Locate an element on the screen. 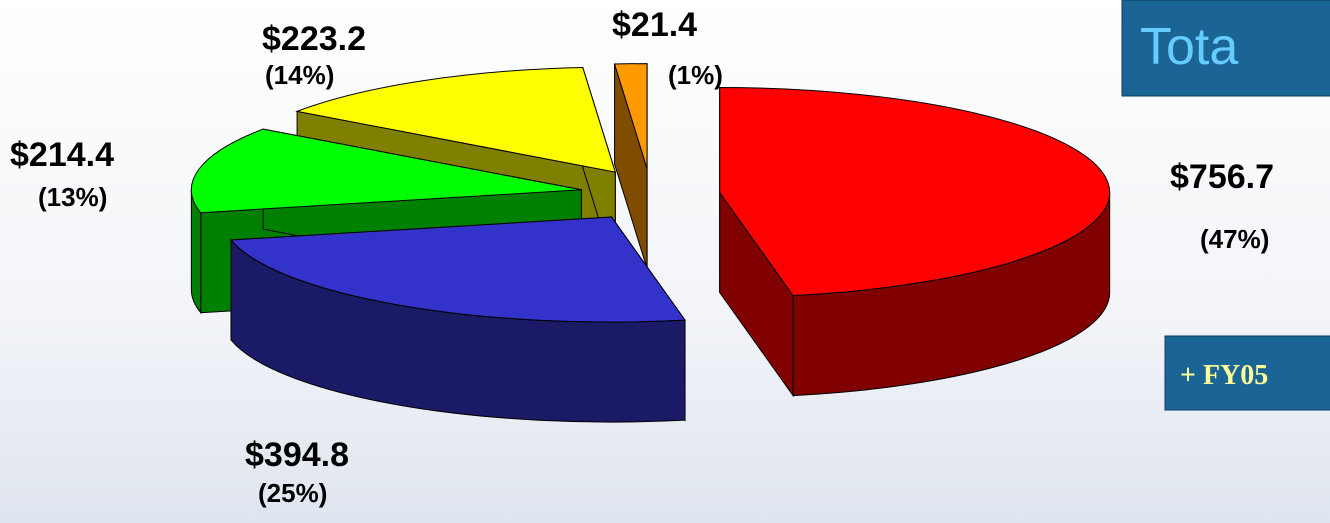 This screenshot has height=523, width=1330. title-box is located at coordinates (1225, 48).